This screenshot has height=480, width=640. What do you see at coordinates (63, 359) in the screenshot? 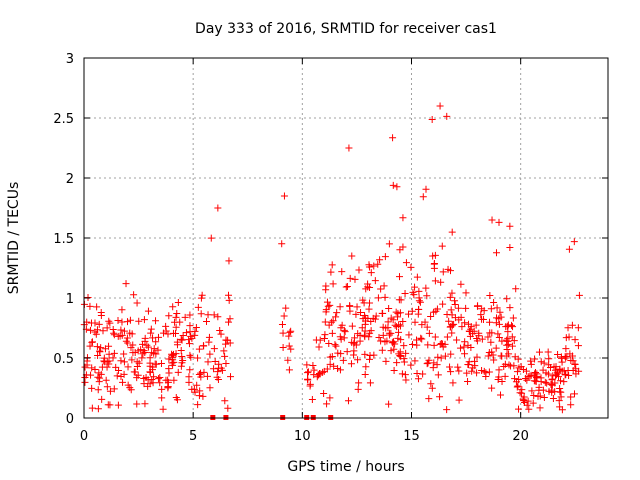
I see `y-tick-label: 0.5` at bounding box center [63, 359].